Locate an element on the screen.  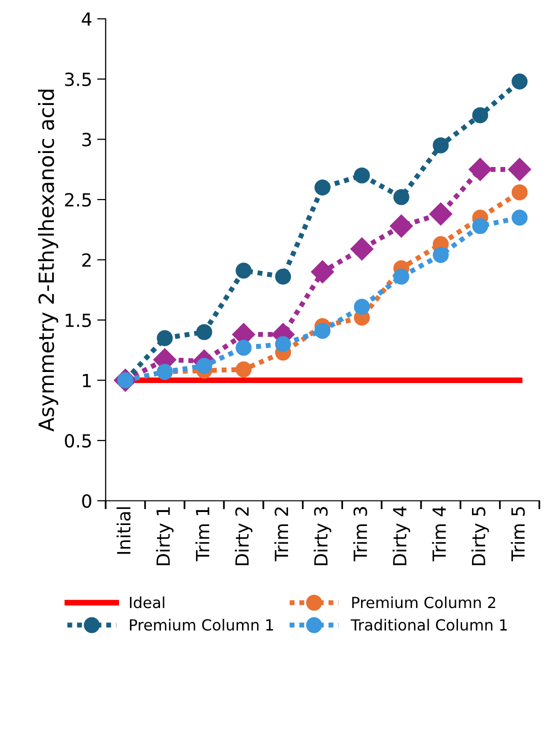
y-axis-title: Asymmetry 2-Ethylhexanoic acid is located at coordinates (48, 261).